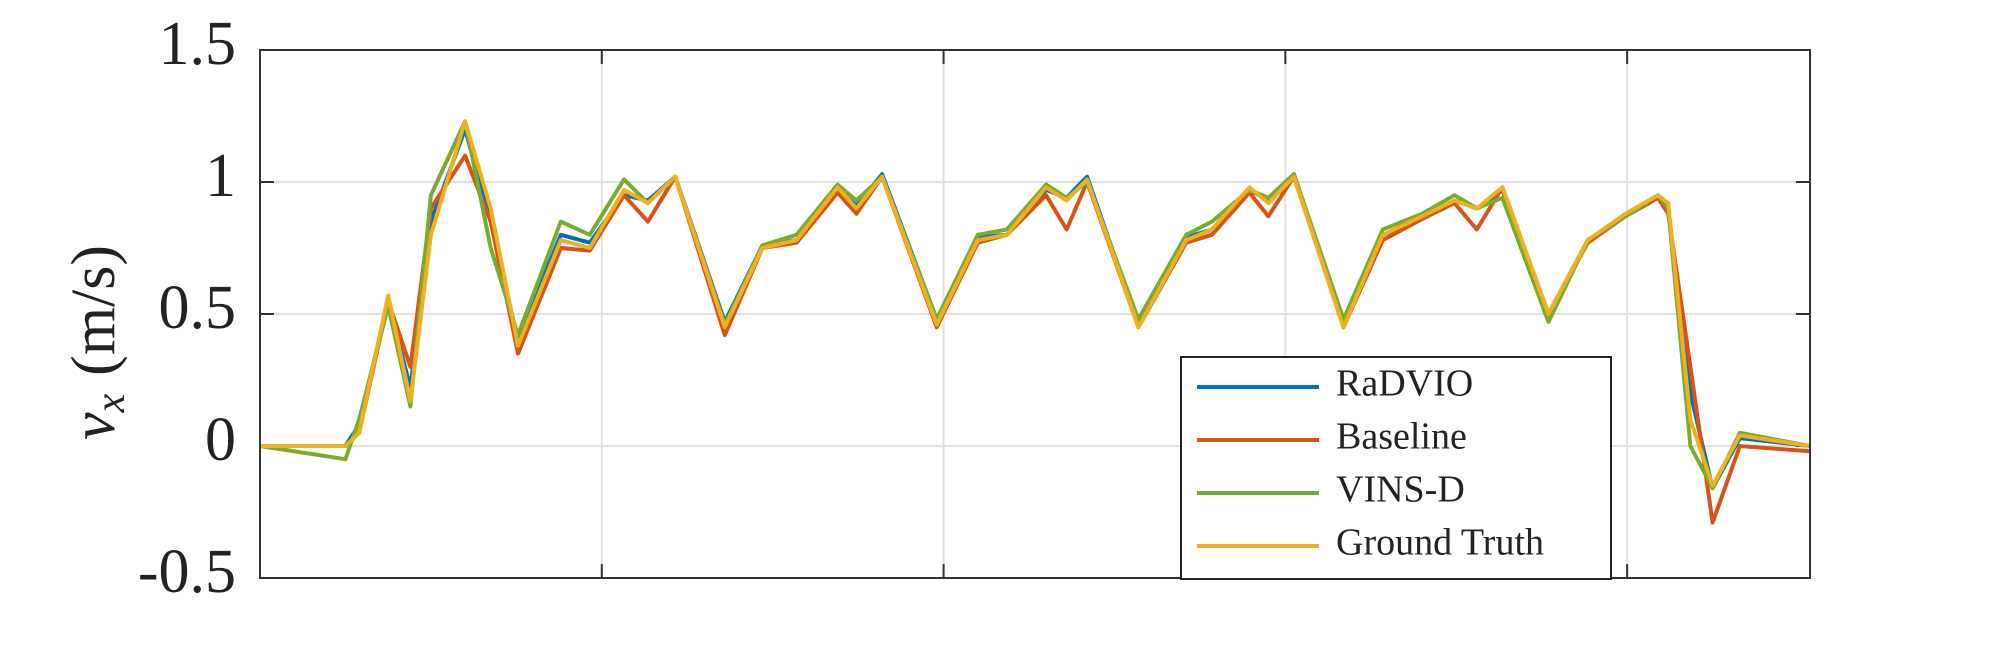  I want to click on legend-label: VINS-D, so click(1400, 490).